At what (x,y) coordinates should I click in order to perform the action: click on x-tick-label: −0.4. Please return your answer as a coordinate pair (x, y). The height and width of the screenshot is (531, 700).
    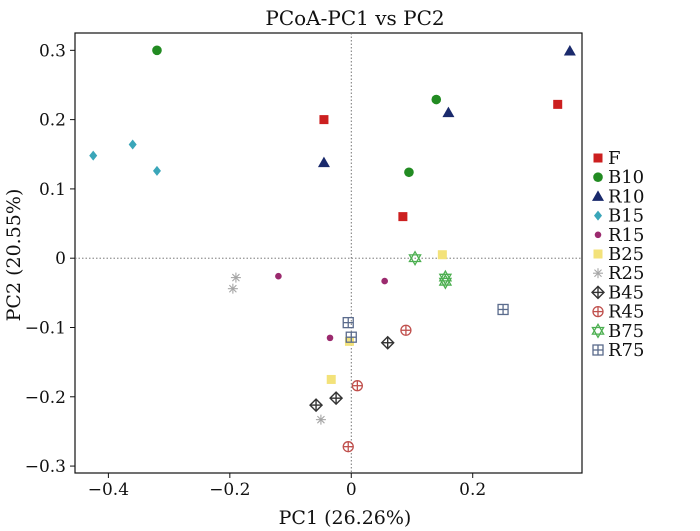
    Looking at the image, I should click on (108, 490).